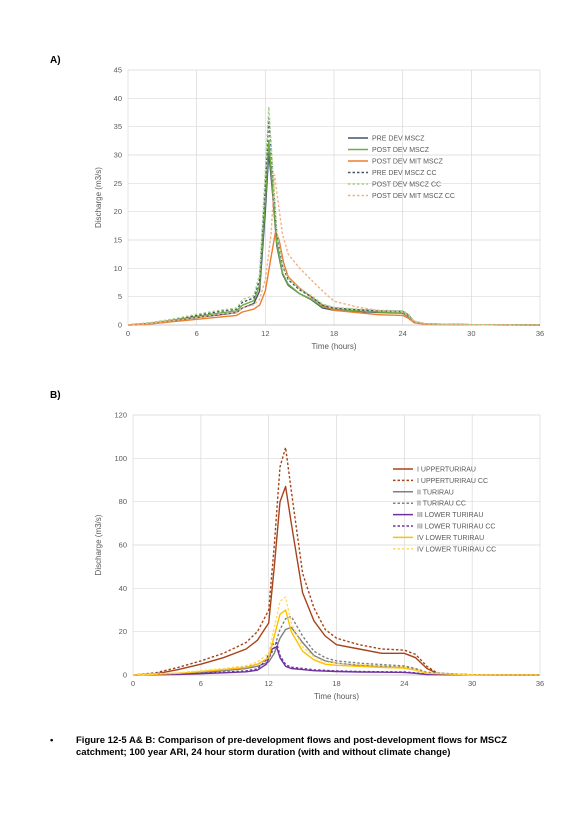 This screenshot has height=836, width=576. I want to click on y-tick-label: 10, so click(118, 268).